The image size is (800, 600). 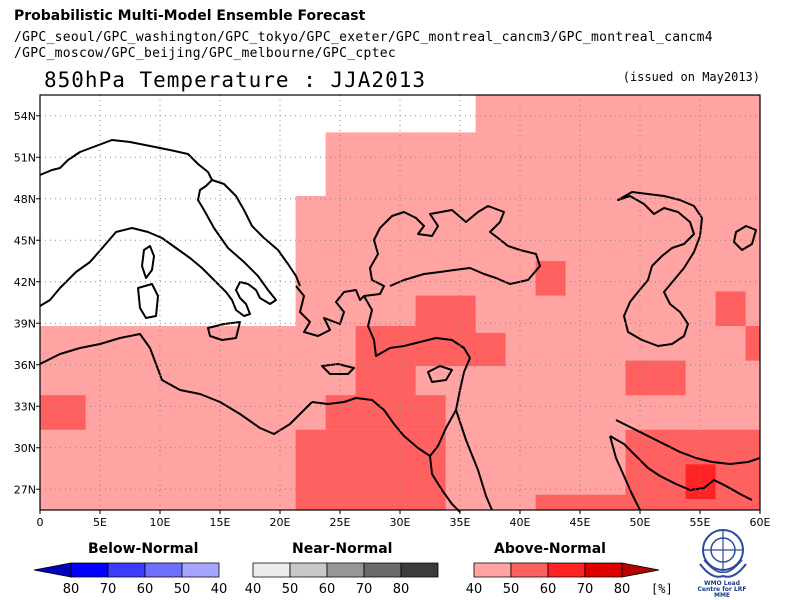 What do you see at coordinates (224, 331) in the screenshot?
I see `coast-sicily` at bounding box center [224, 331].